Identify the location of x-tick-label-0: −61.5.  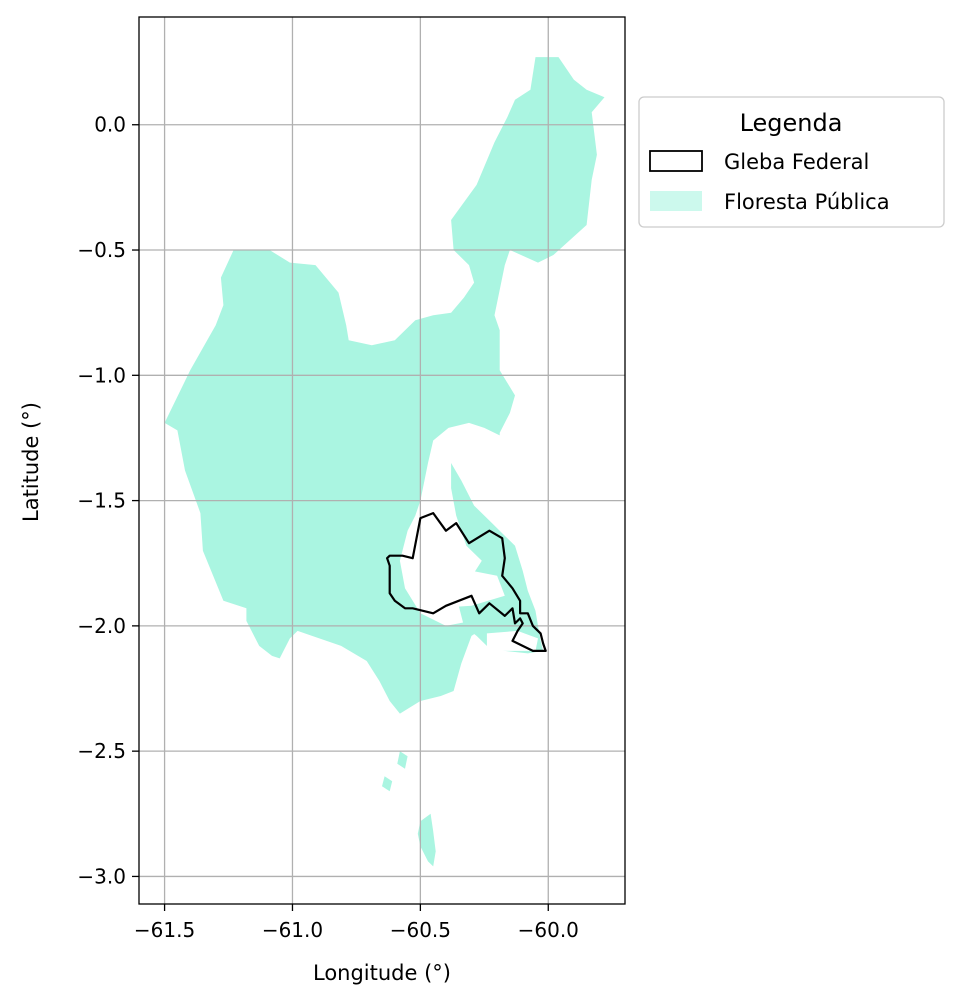
(164, 930).